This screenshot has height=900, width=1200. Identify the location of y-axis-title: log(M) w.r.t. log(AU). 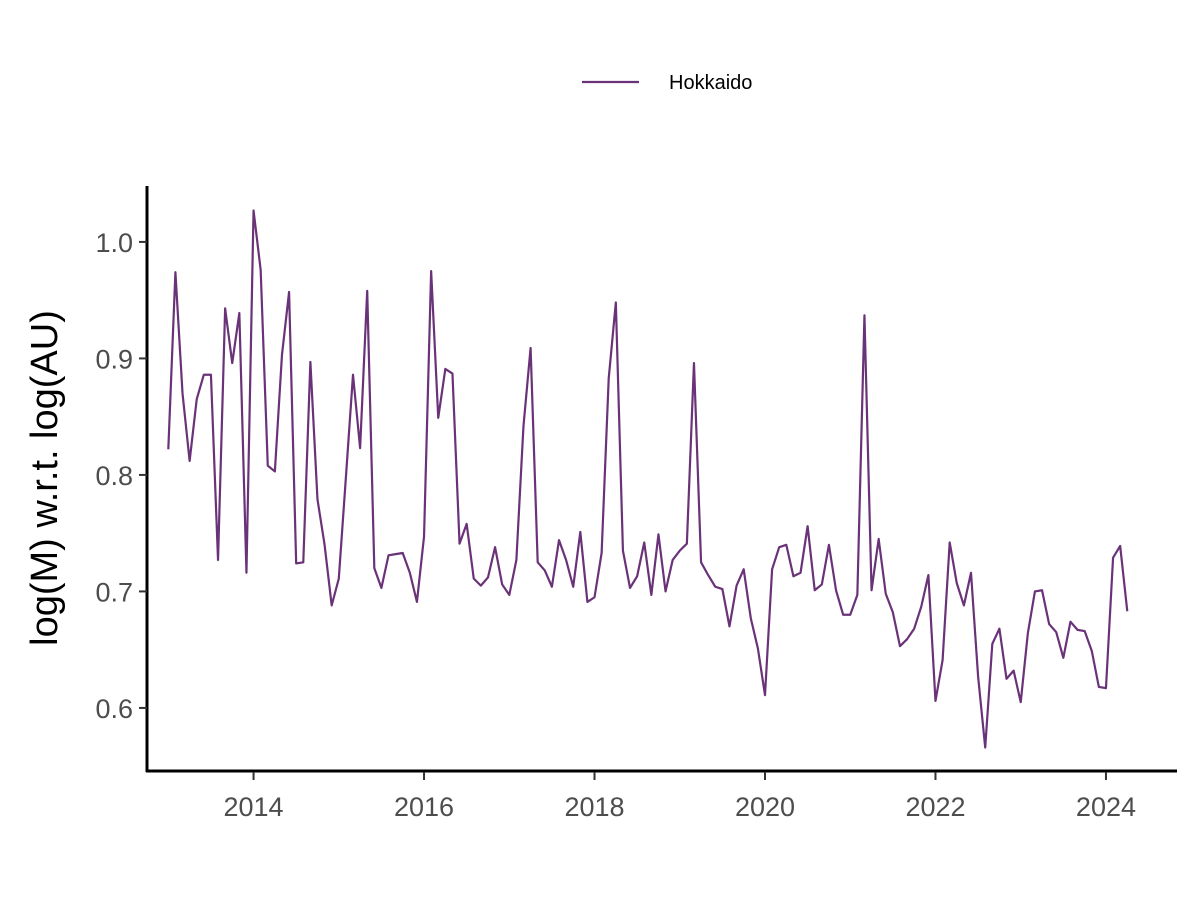
(45, 478).